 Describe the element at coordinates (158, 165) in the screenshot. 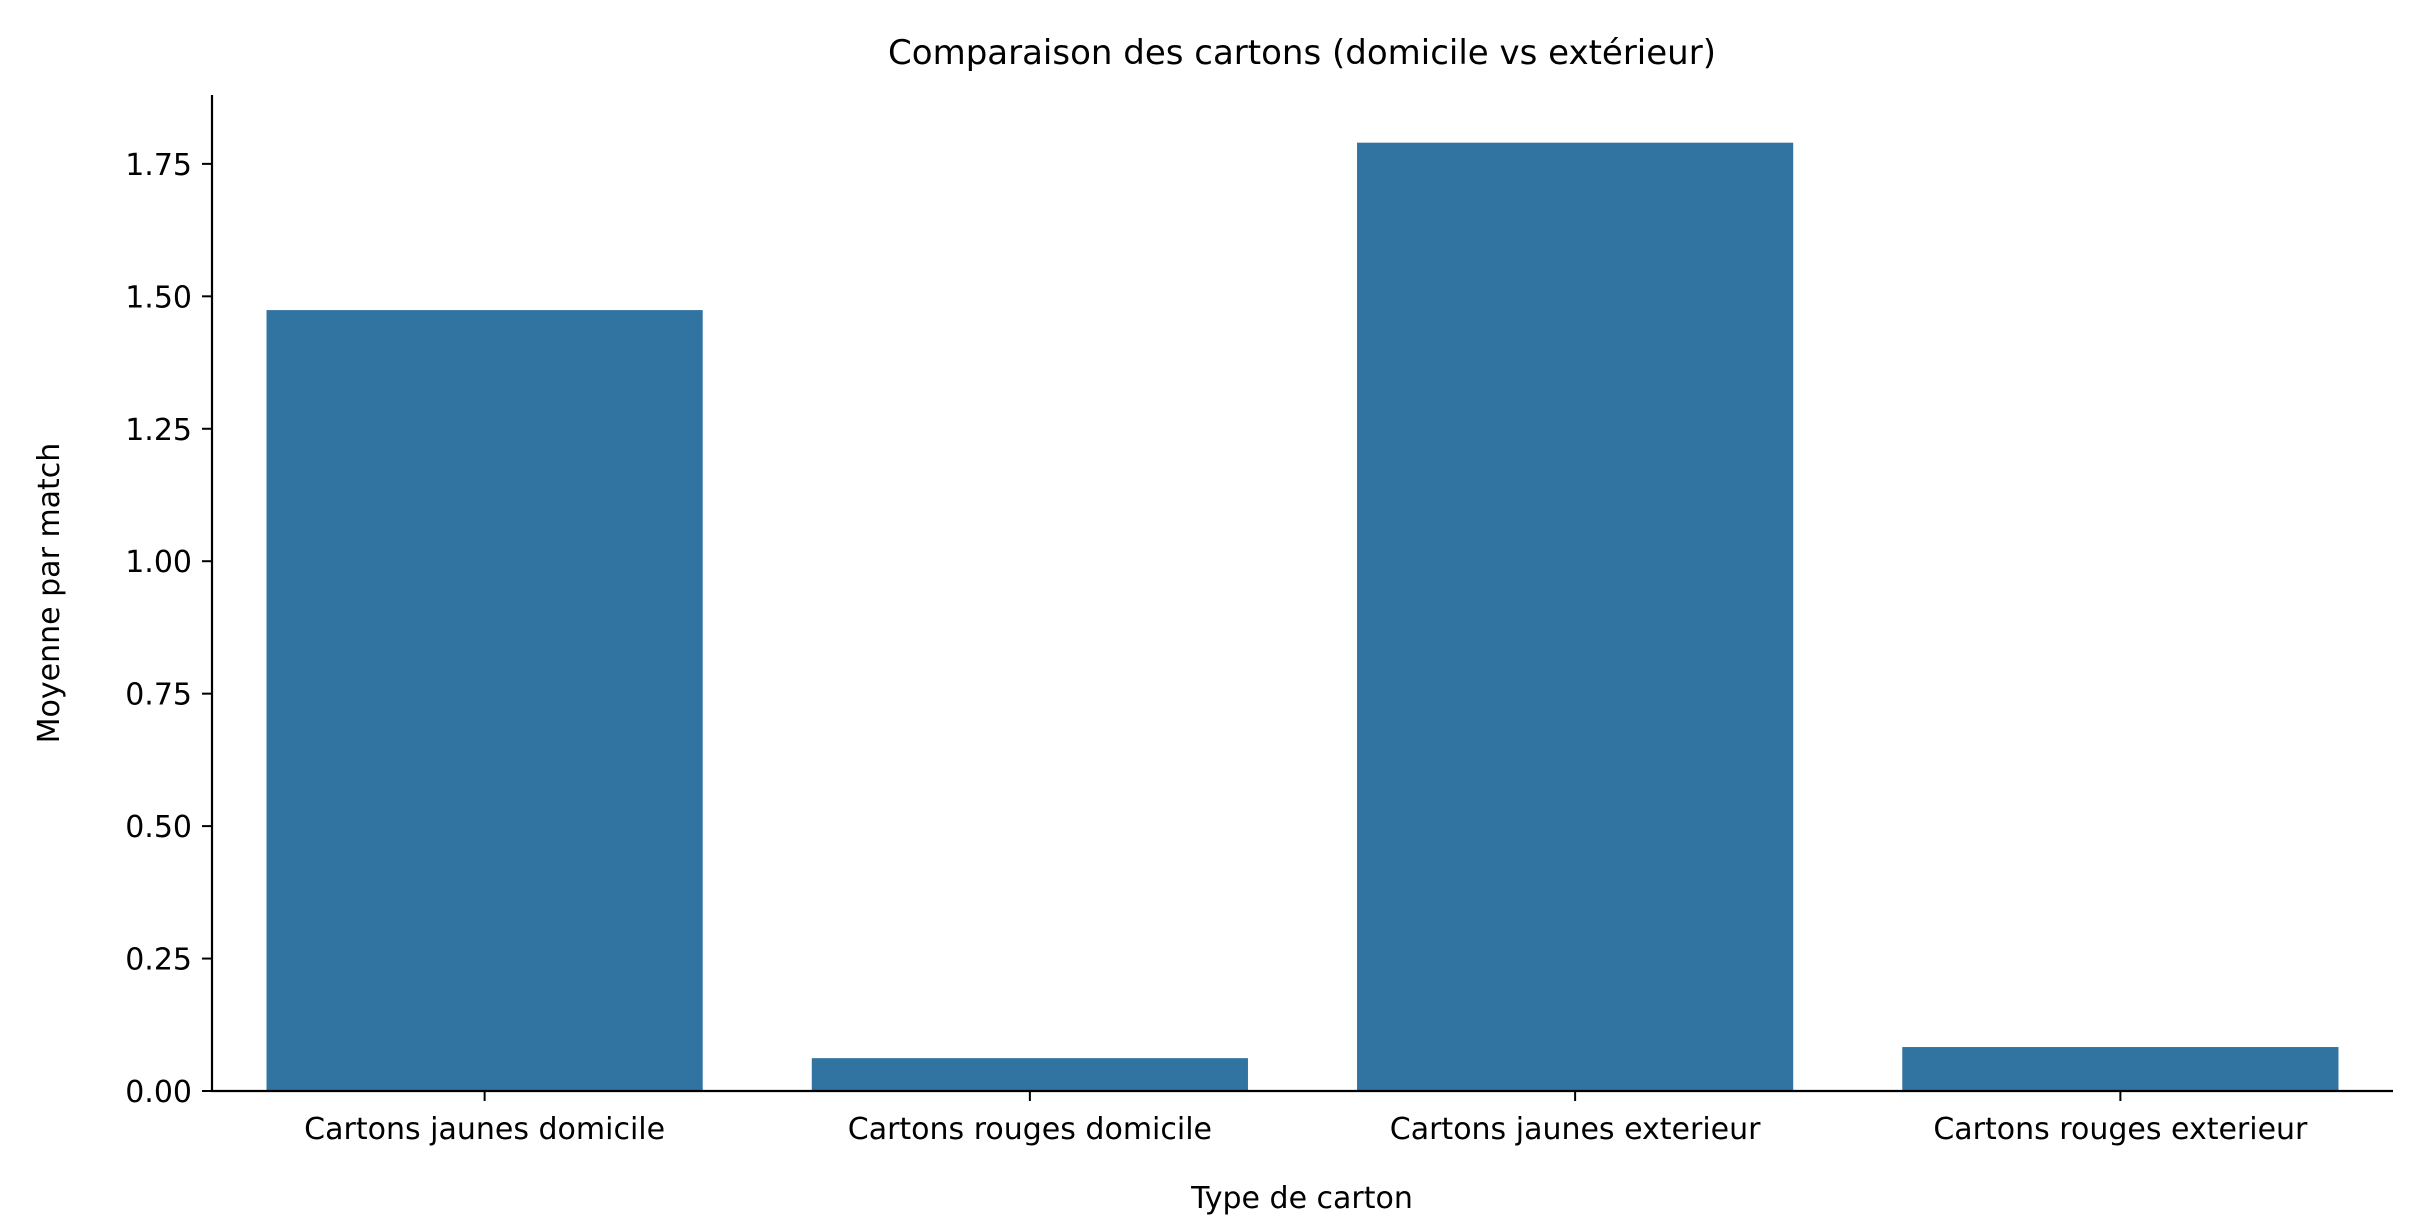

I see `y-tick-label: 1.75` at that location.